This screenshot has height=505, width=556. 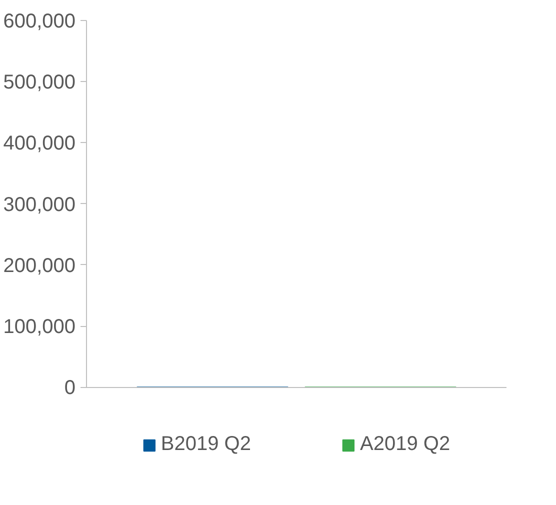 I want to click on legend-label: B2019 Q2, so click(x=205, y=444).